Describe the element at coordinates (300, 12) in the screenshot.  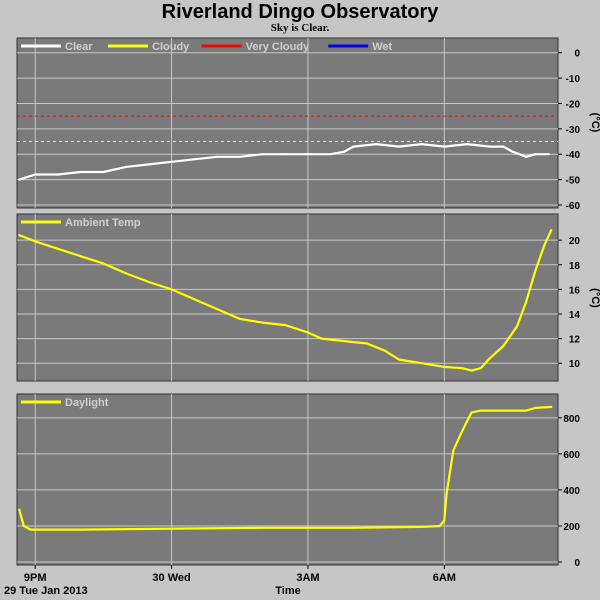
I see `page-title: Riverland Dingo Observatory` at that location.